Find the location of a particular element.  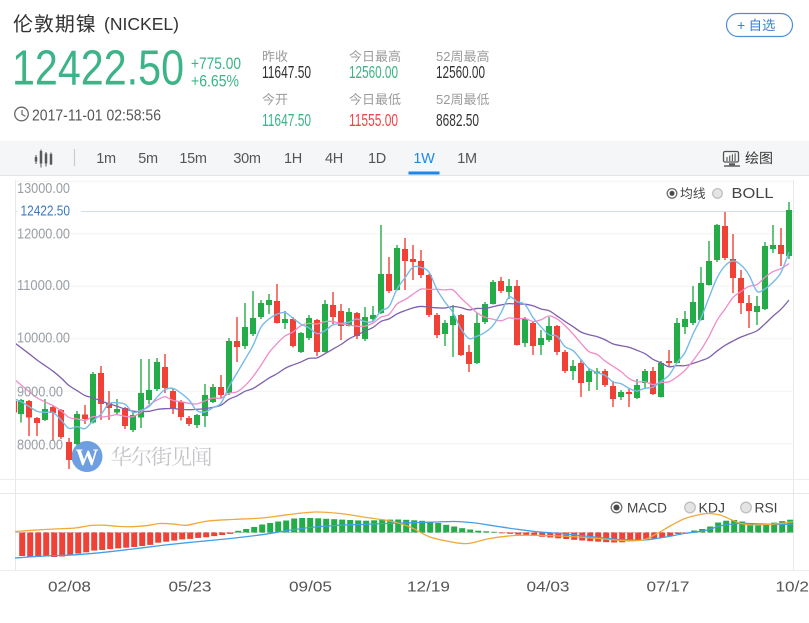

svg-text: 8682.50 is located at coordinates (457, 120).